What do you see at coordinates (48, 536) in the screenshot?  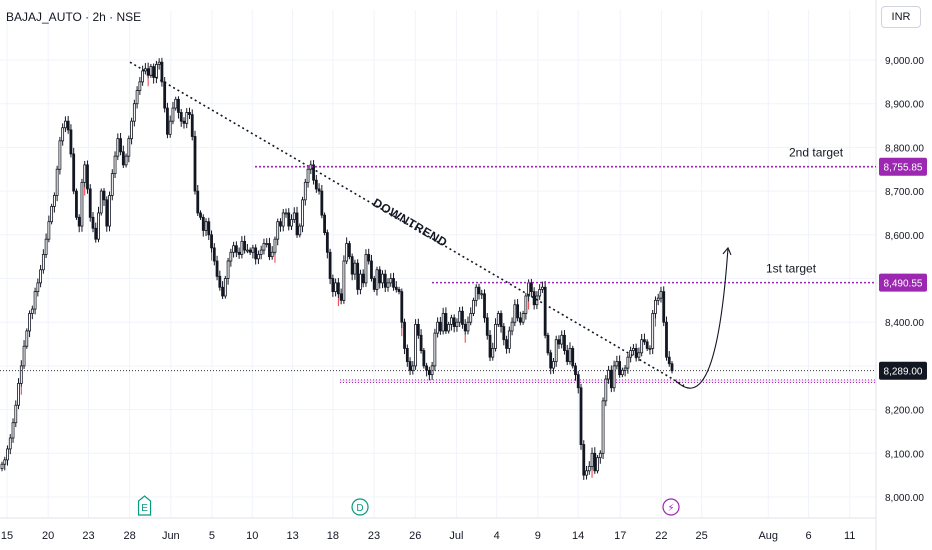 I see `x-tick-label: 20` at bounding box center [48, 536].